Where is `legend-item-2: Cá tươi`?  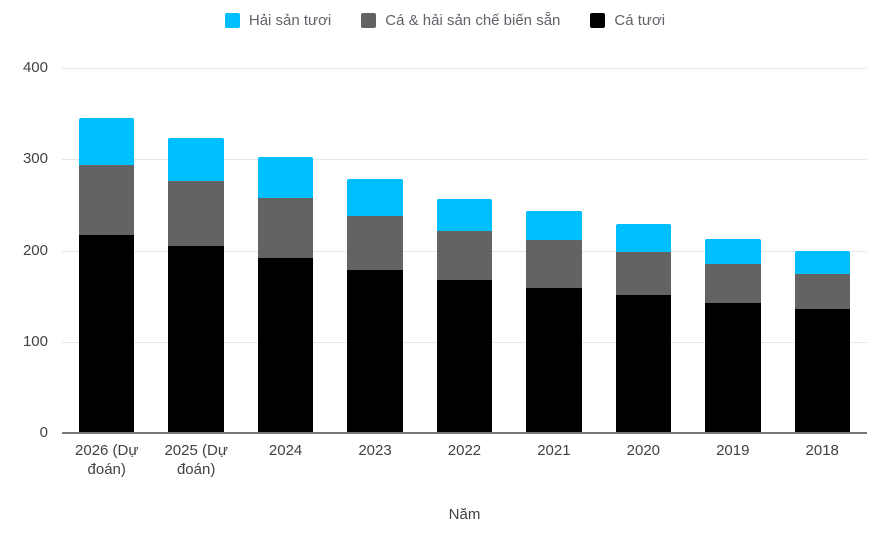 legend-item-2: Cá tươi is located at coordinates (627, 20).